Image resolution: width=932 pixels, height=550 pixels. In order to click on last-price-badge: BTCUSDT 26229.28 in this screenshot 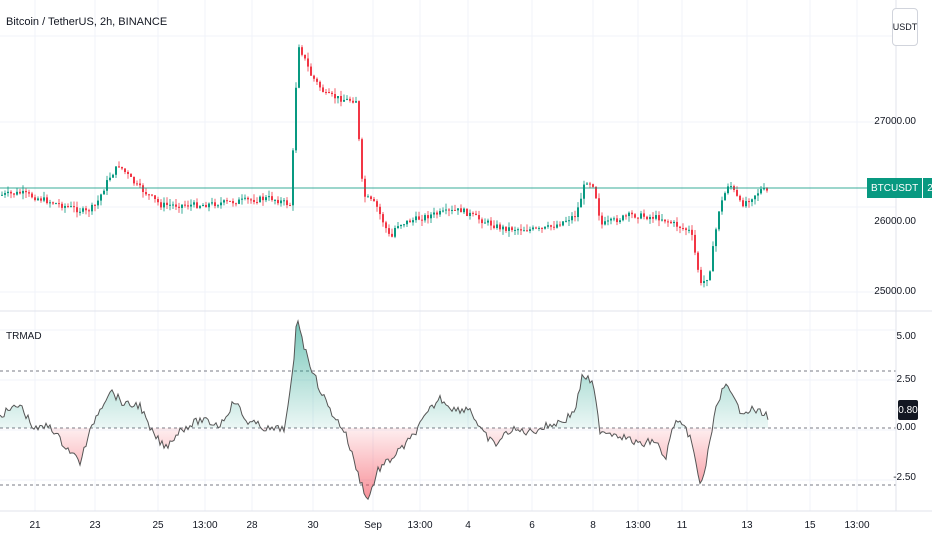, I will do `click(899, 188)`.